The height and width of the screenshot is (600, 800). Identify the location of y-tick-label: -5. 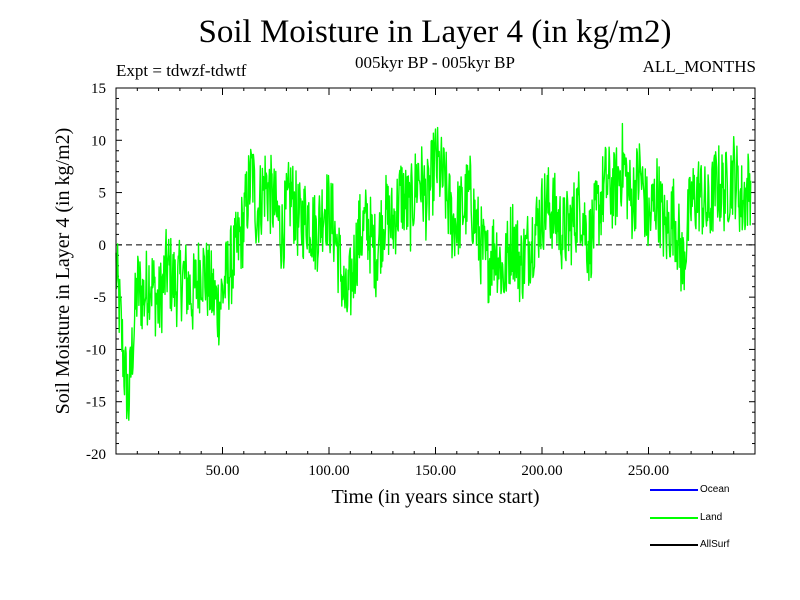
(100, 298).